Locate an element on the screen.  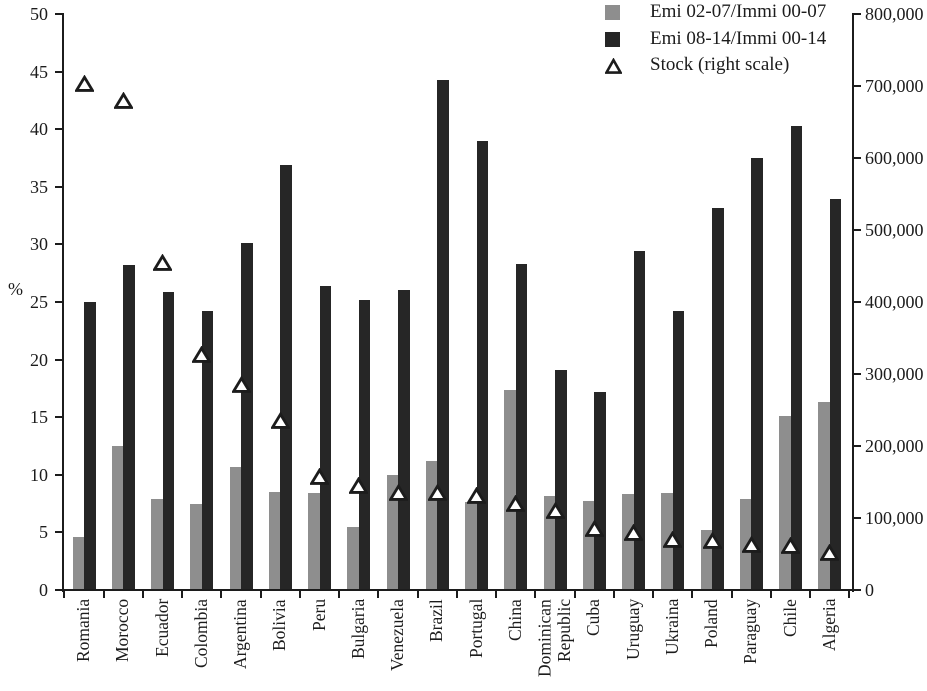
bar-emi-08-14-colombia is located at coordinates (207, 450).